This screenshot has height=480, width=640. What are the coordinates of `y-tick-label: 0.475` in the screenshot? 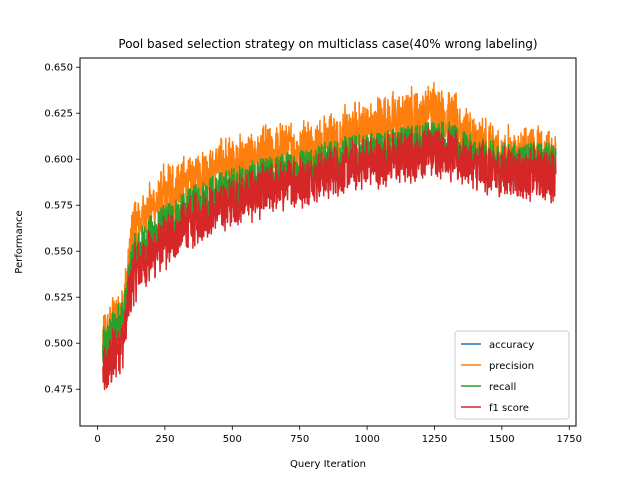 It's located at (58, 390).